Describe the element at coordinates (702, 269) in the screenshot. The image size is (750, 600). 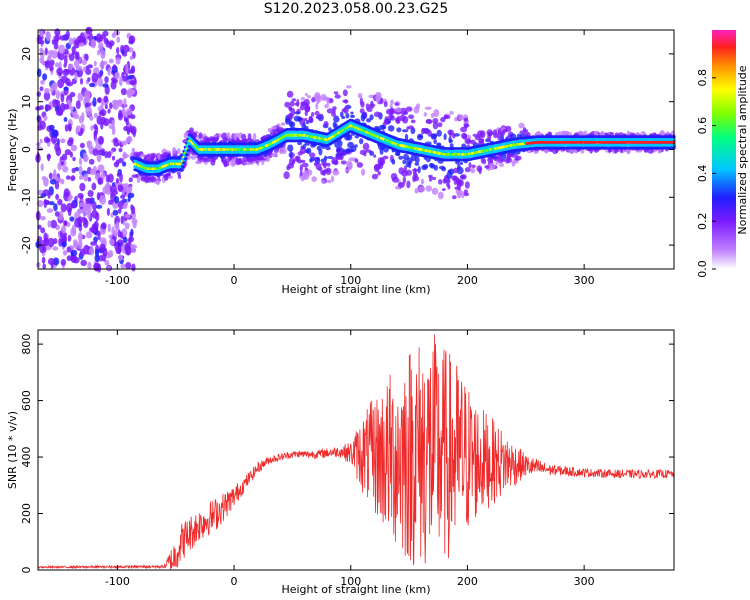
I see `colorbar-tick-label: 0.0` at that location.